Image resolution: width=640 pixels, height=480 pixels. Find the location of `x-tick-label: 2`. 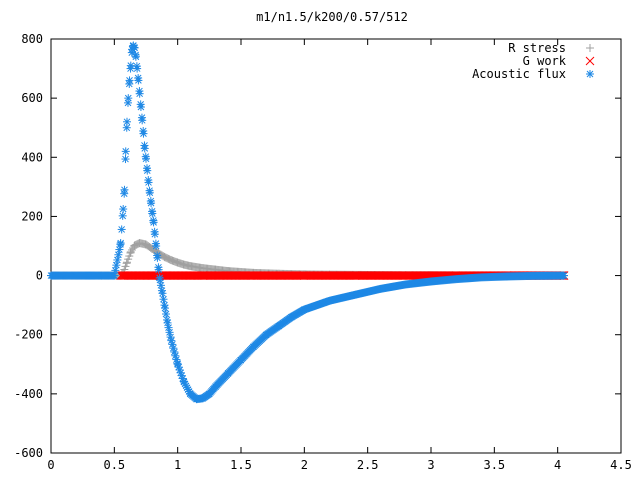

x-tick-label: 2 is located at coordinates (304, 465).